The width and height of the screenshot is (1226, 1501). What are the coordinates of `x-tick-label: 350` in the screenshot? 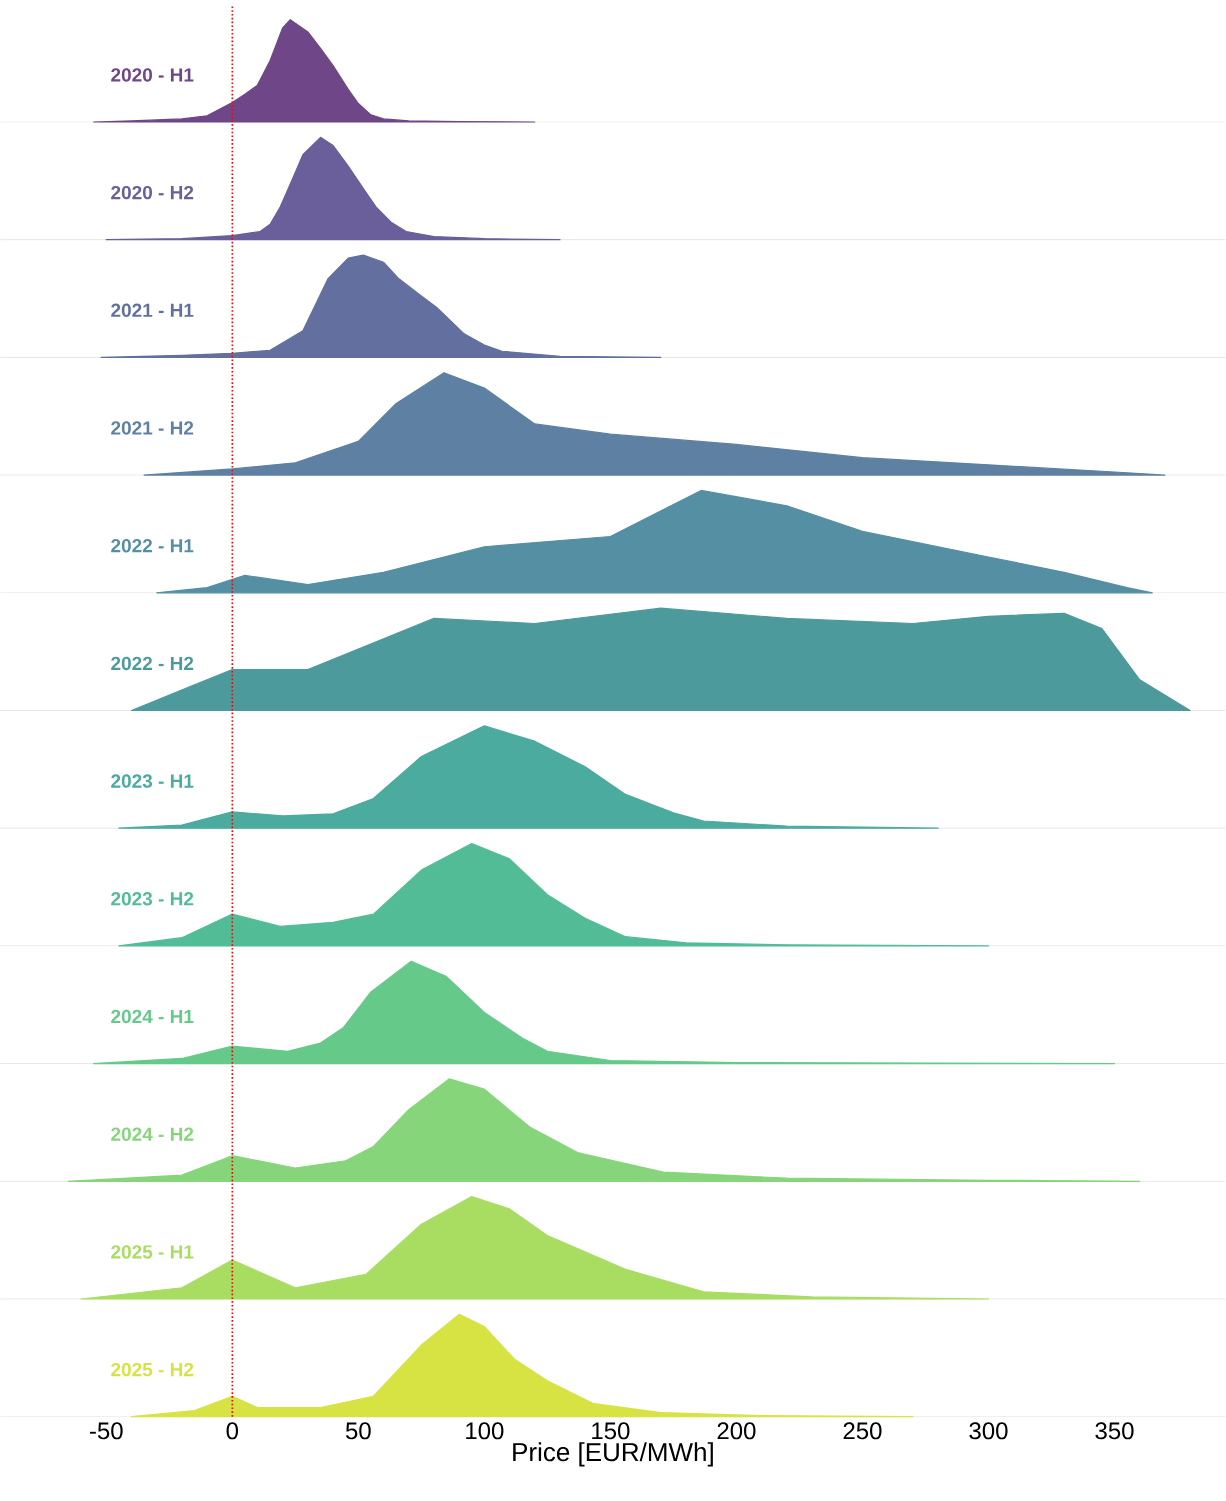 It's located at (1114, 1431).